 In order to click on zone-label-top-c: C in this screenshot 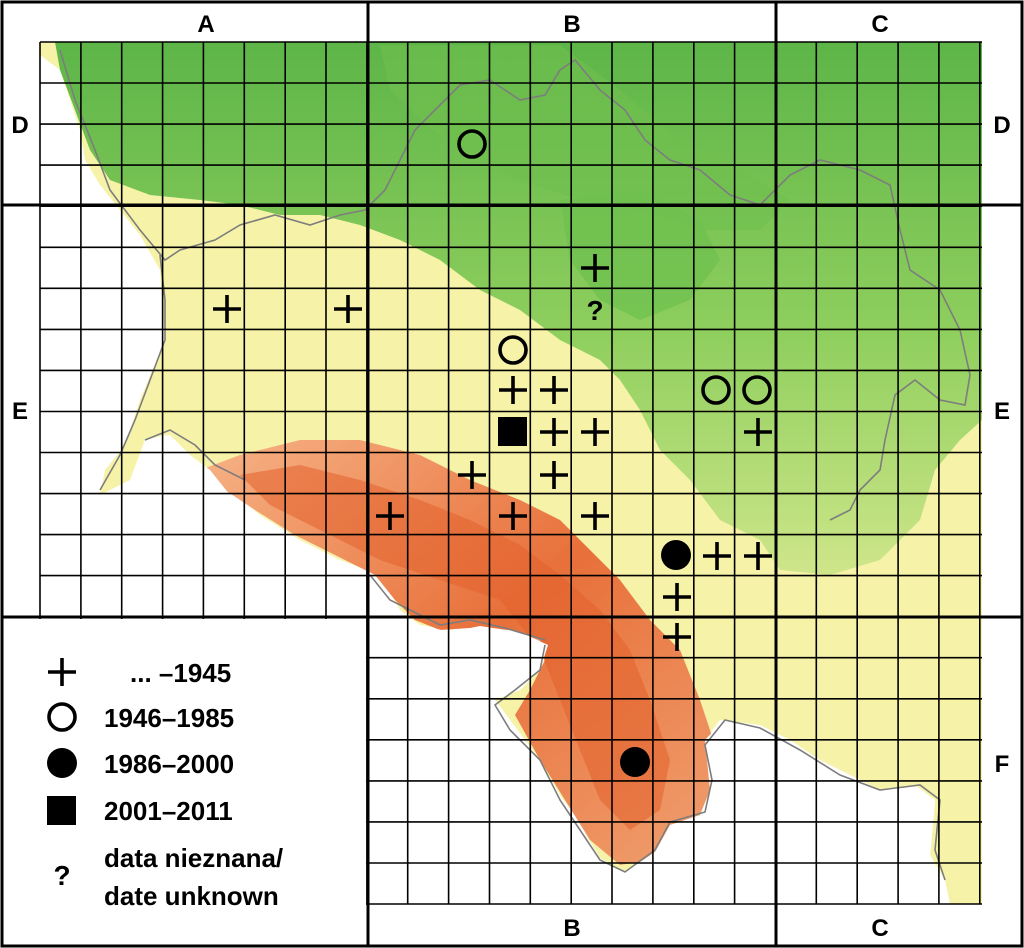, I will do `click(879, 24)`.